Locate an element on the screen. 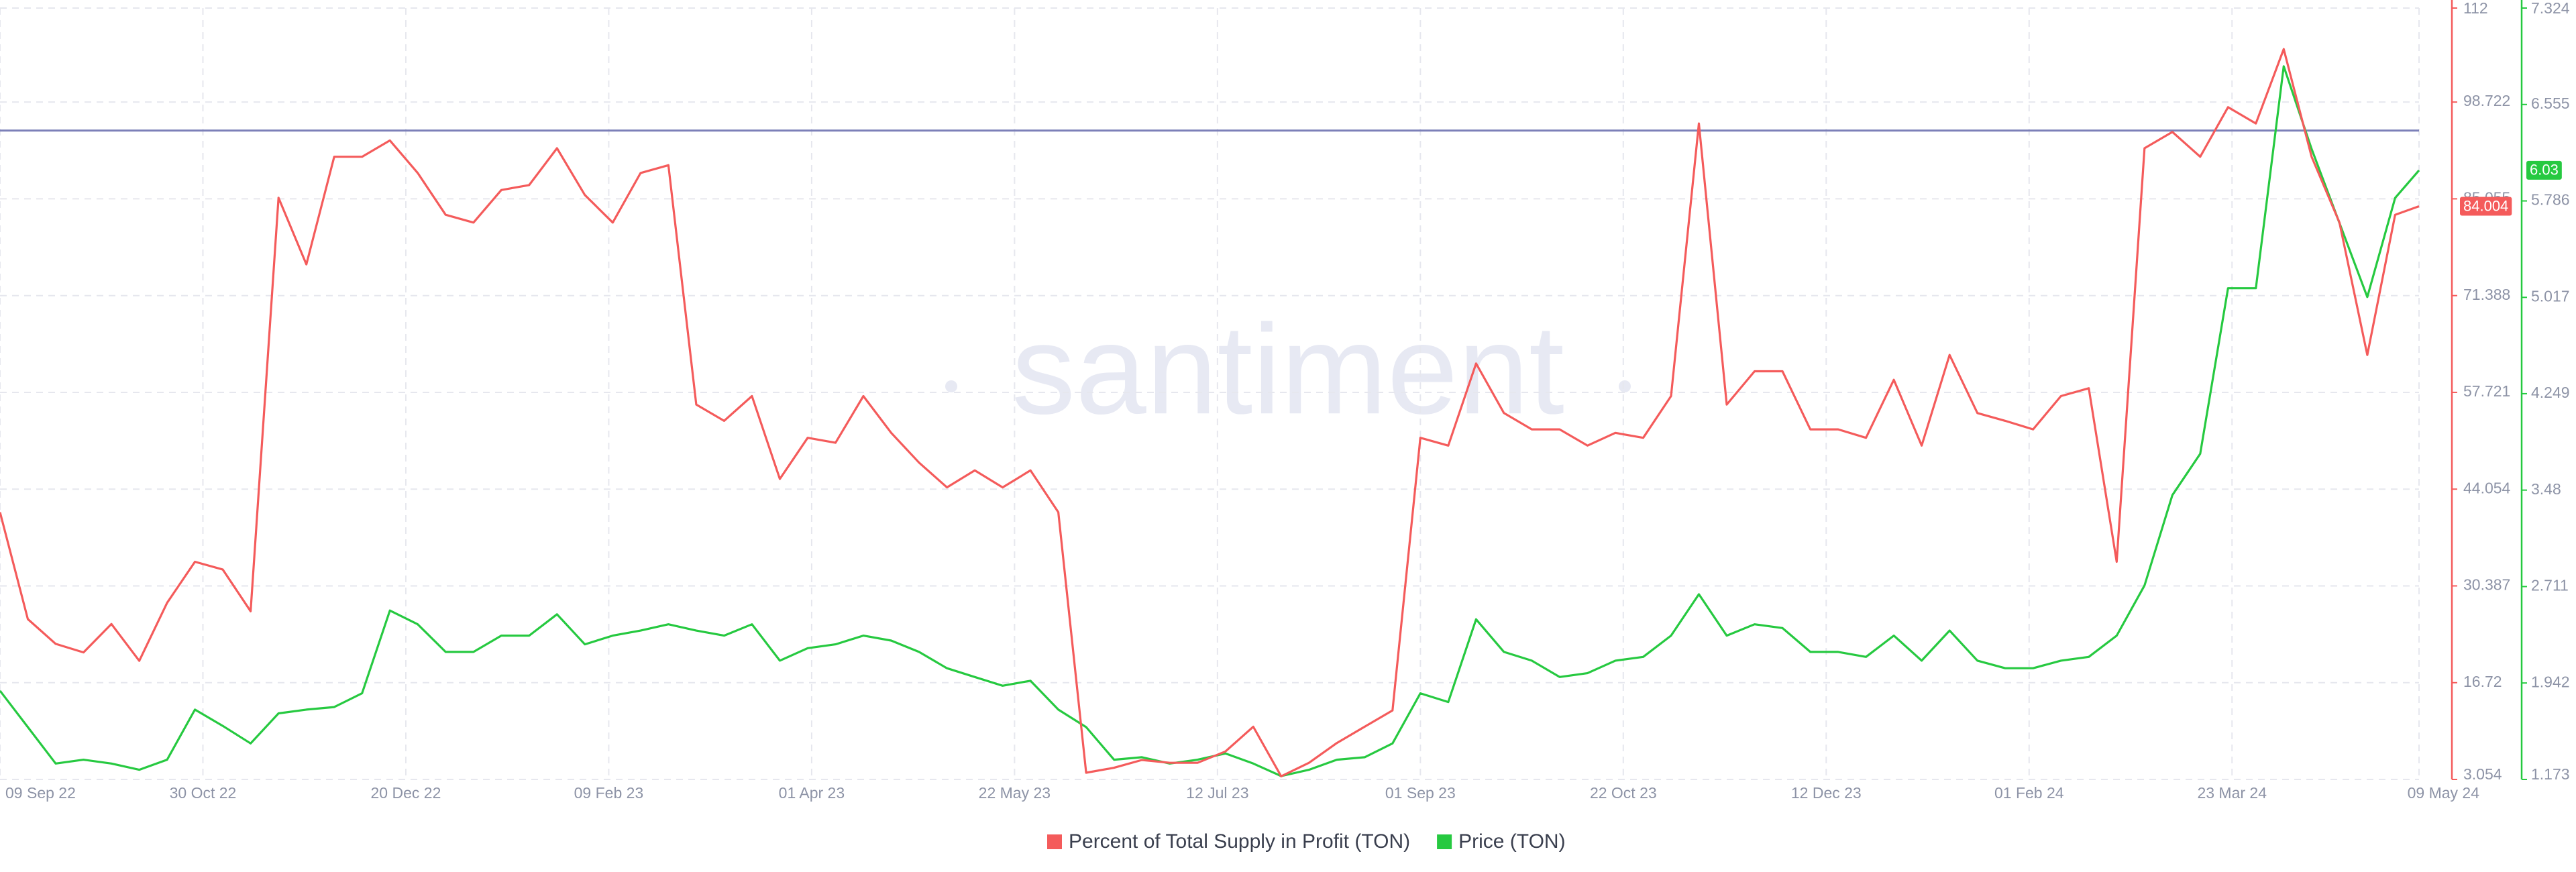  watermark: santiment is located at coordinates (1288, 369).